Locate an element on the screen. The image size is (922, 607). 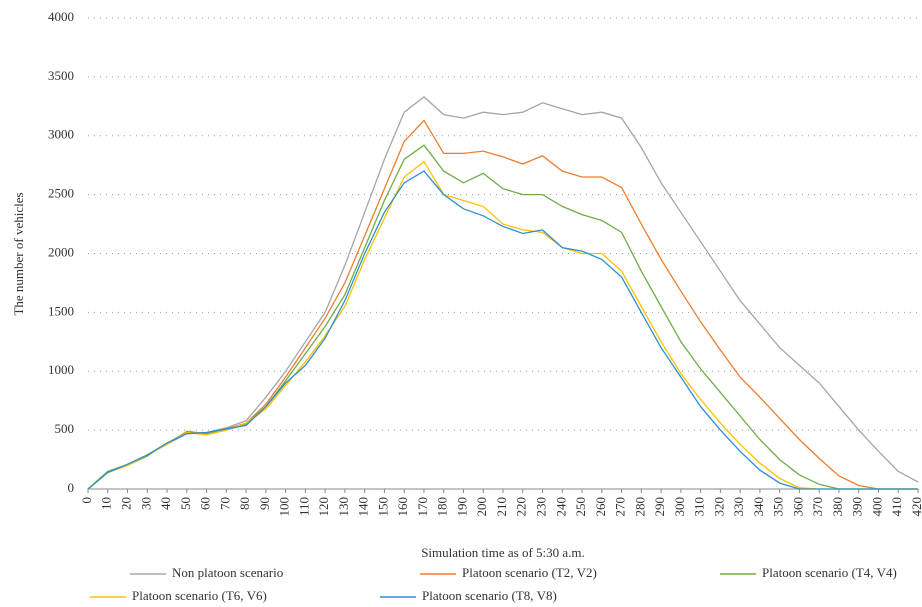
x-tick-label: 230 is located at coordinates (541, 507).